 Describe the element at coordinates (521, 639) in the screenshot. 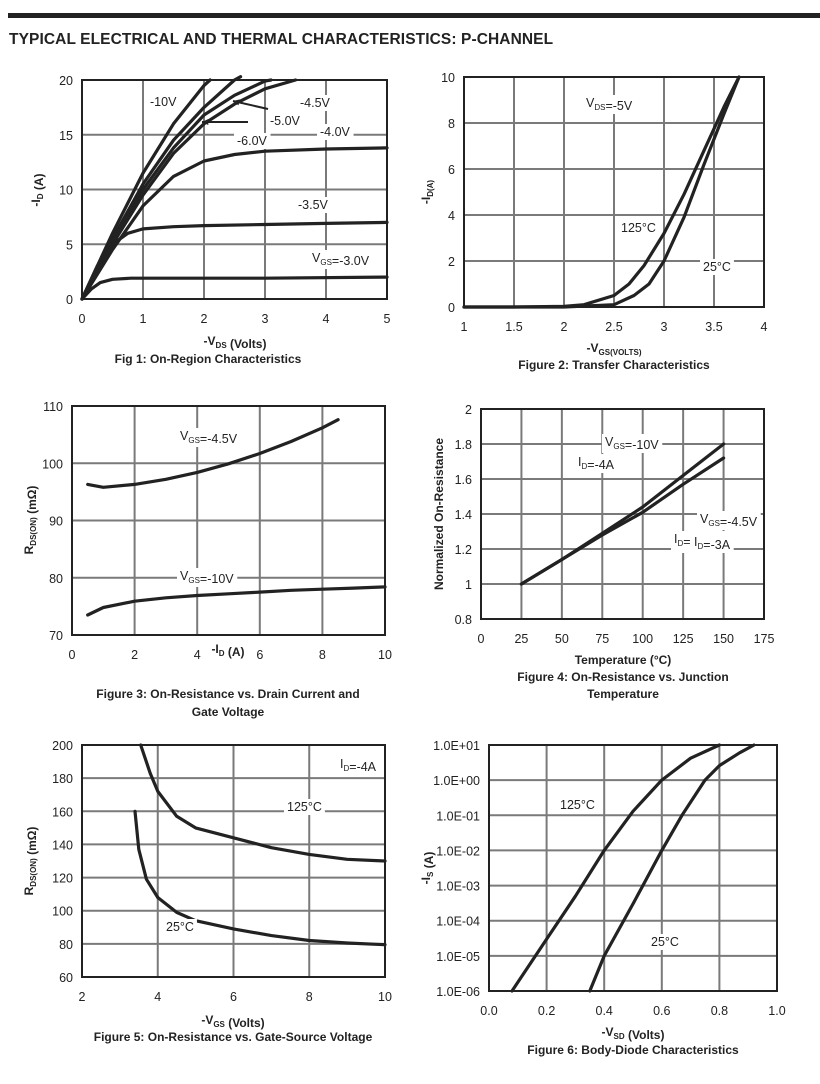

I see `x-tick-label: 25` at that location.